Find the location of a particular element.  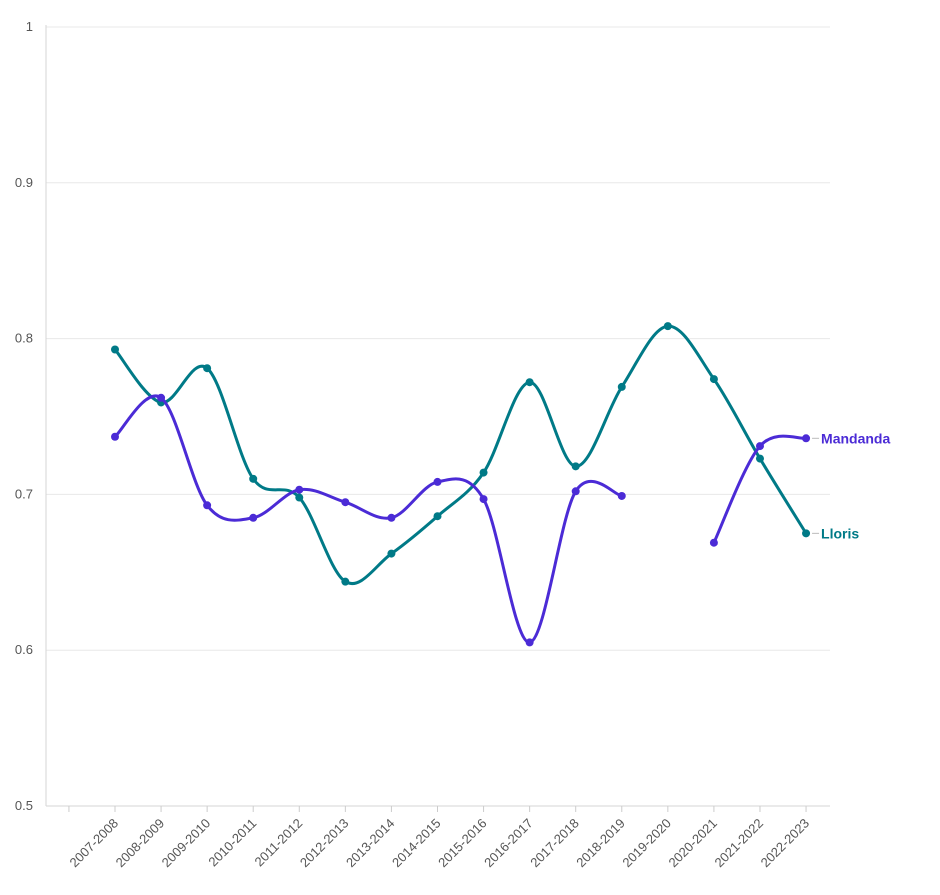

x-tick-label: 2008-2009 is located at coordinates (140, 843).